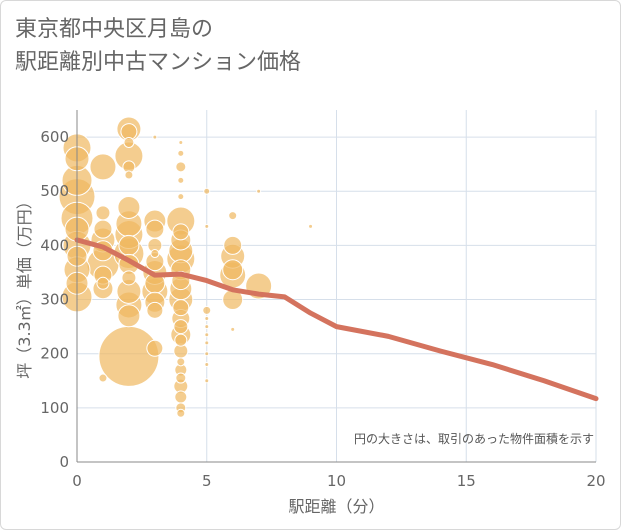 The height and width of the screenshot is (530, 621). Describe the element at coordinates (336, 481) in the screenshot. I see `x-tick-label: 10` at that location.